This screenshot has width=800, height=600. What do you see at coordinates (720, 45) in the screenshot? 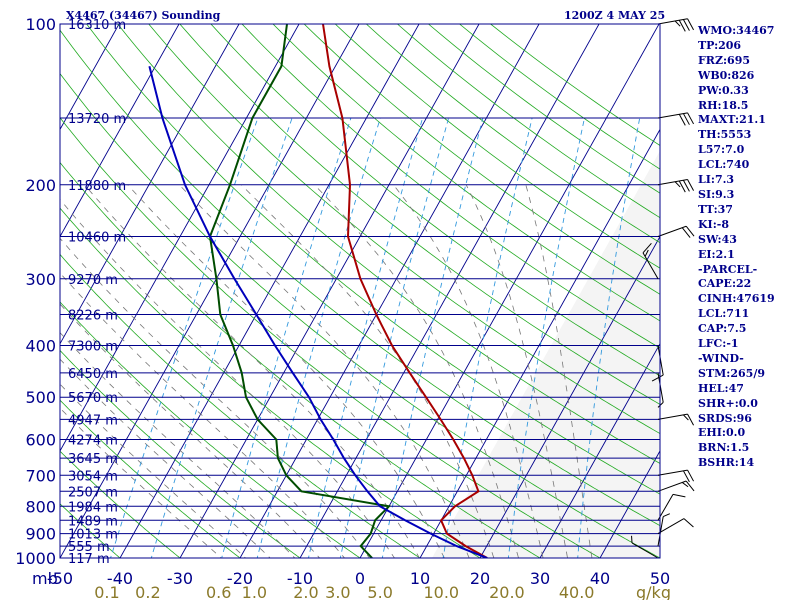
I see `index-item: TP:206` at bounding box center [720, 45].